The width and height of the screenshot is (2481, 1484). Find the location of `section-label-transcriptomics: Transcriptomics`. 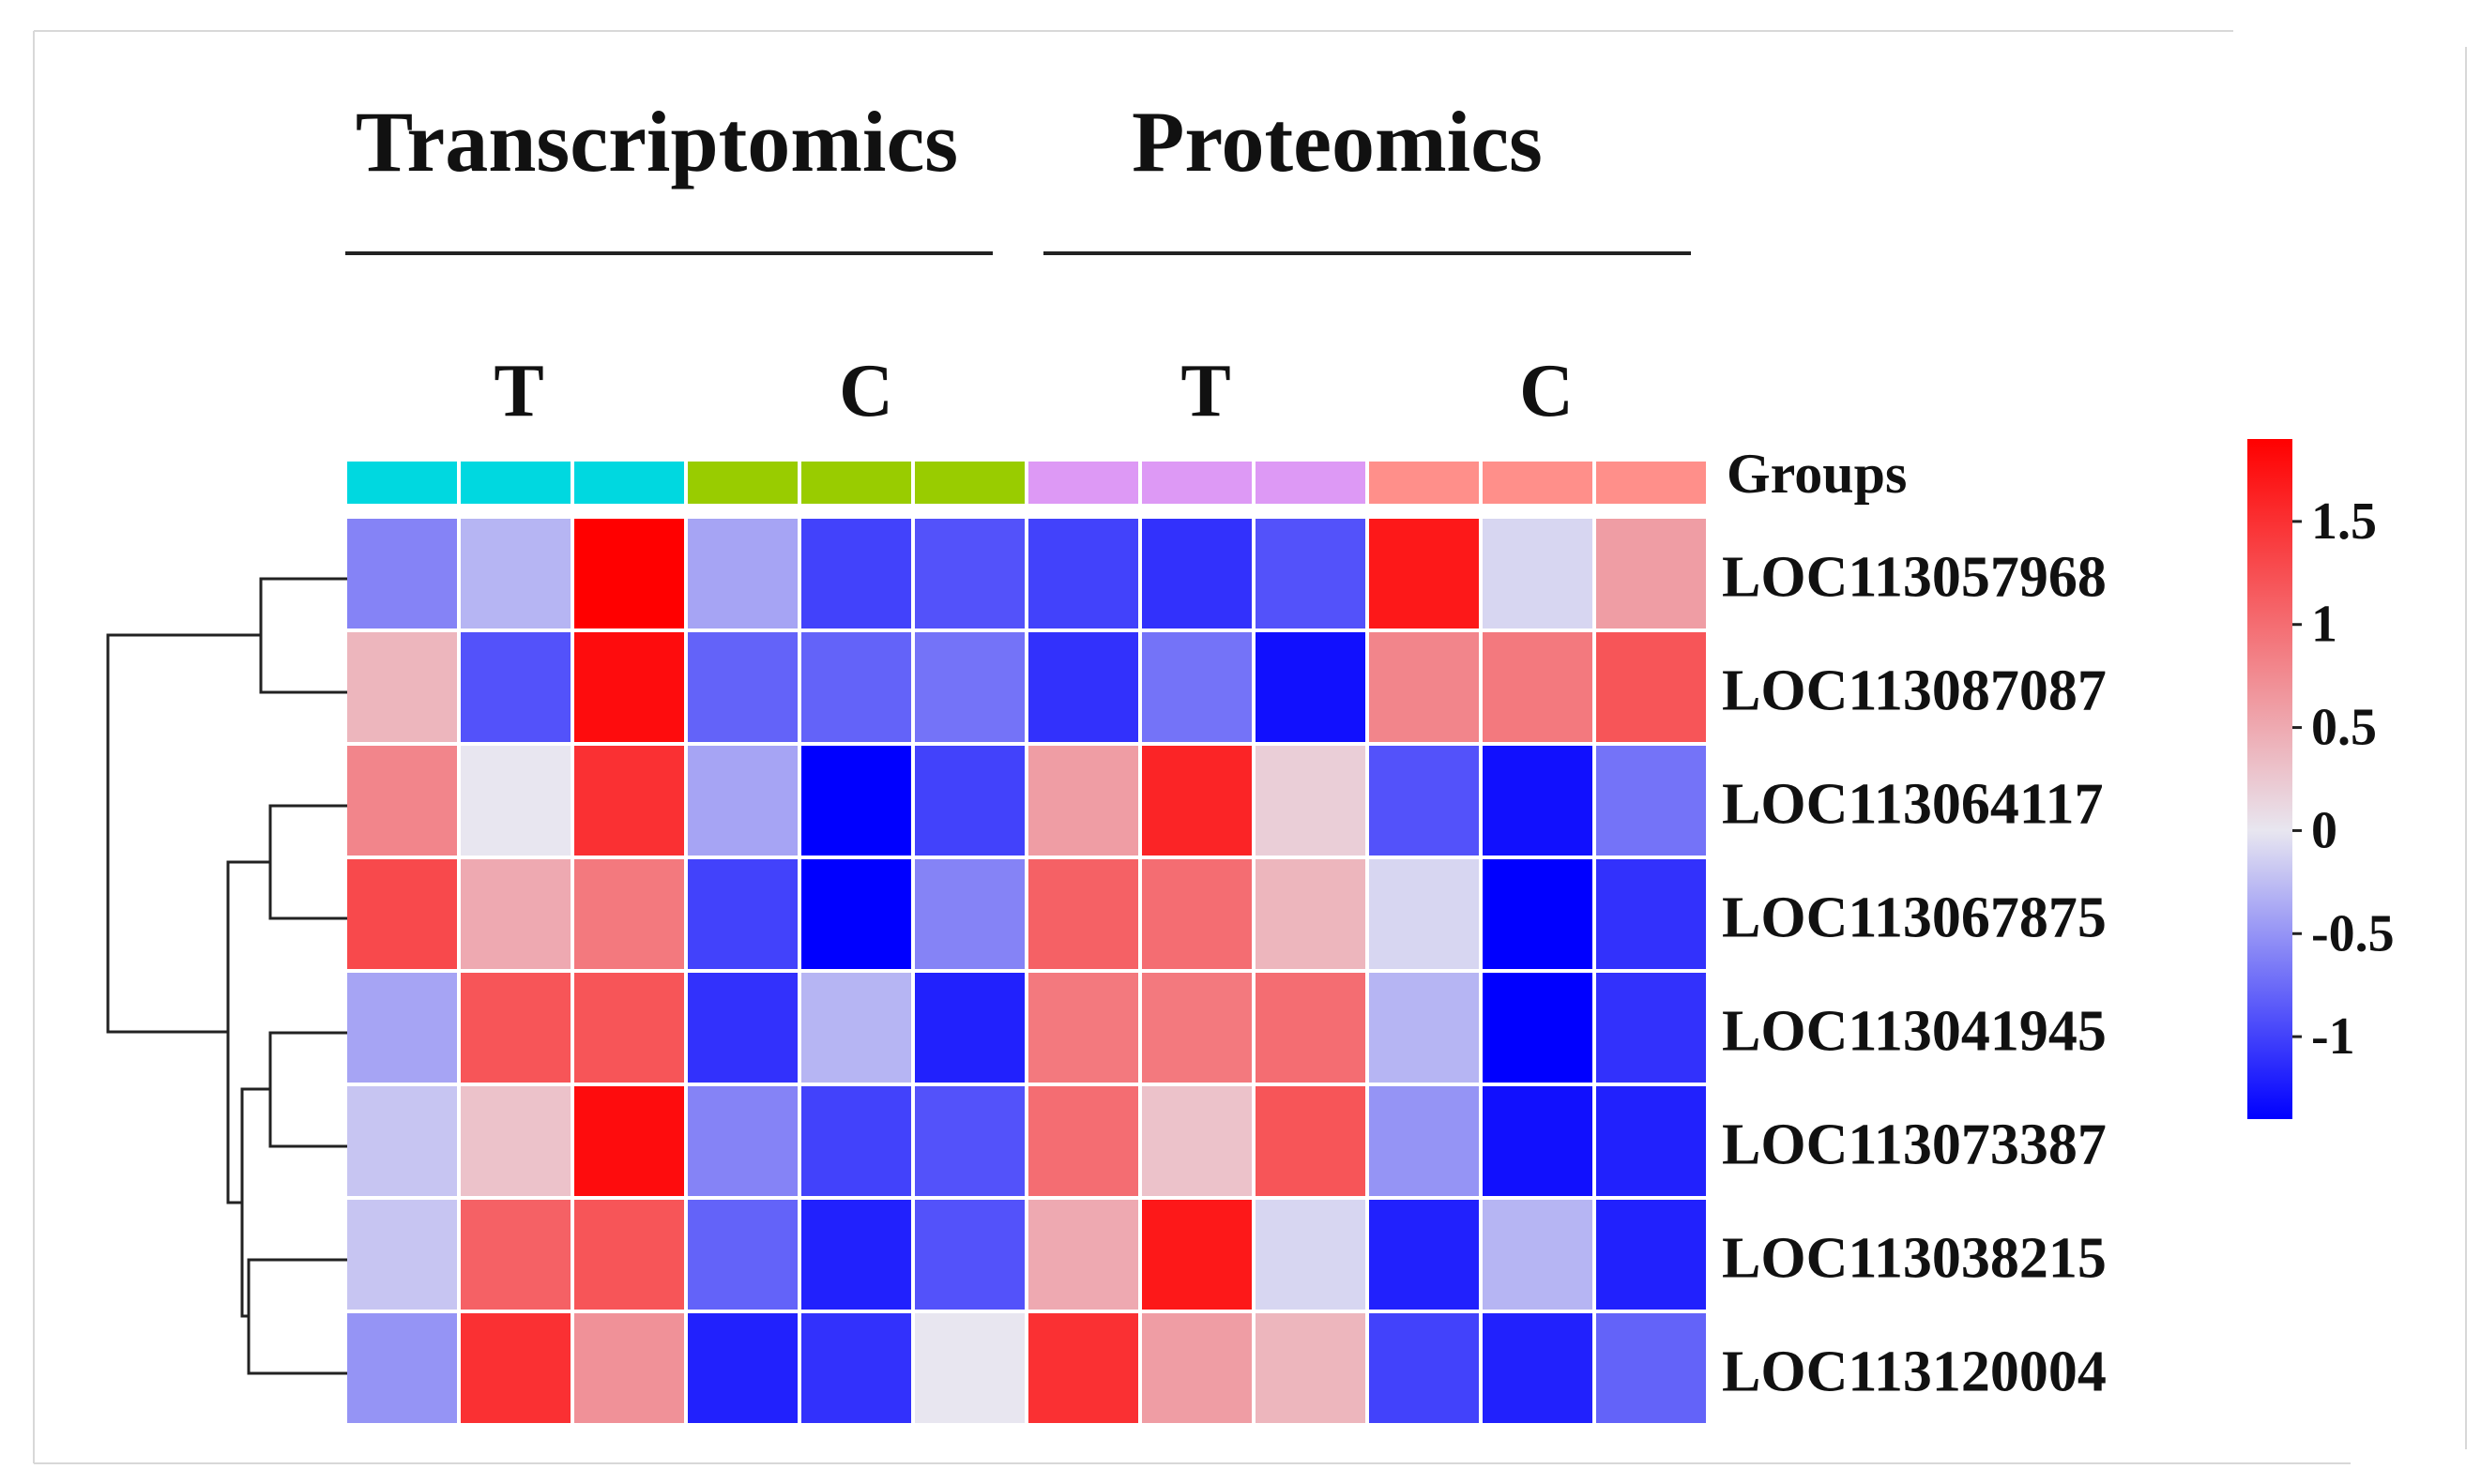

section-label-transcriptomics: Transcriptomics is located at coordinates (657, 141).